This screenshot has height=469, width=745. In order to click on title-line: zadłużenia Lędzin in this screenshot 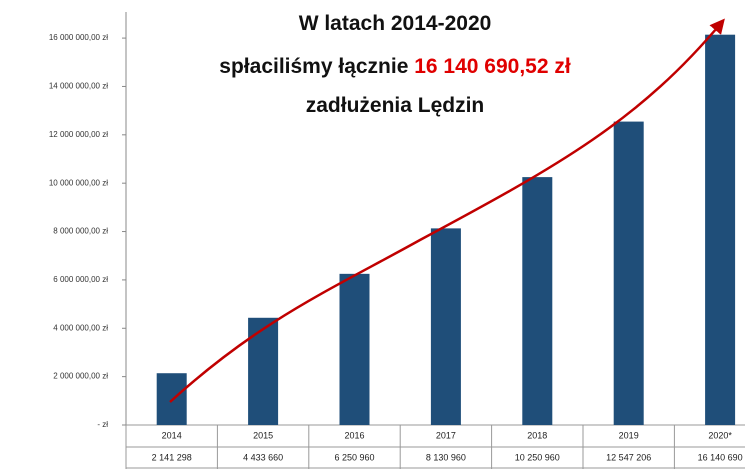, I will do `click(395, 105)`.